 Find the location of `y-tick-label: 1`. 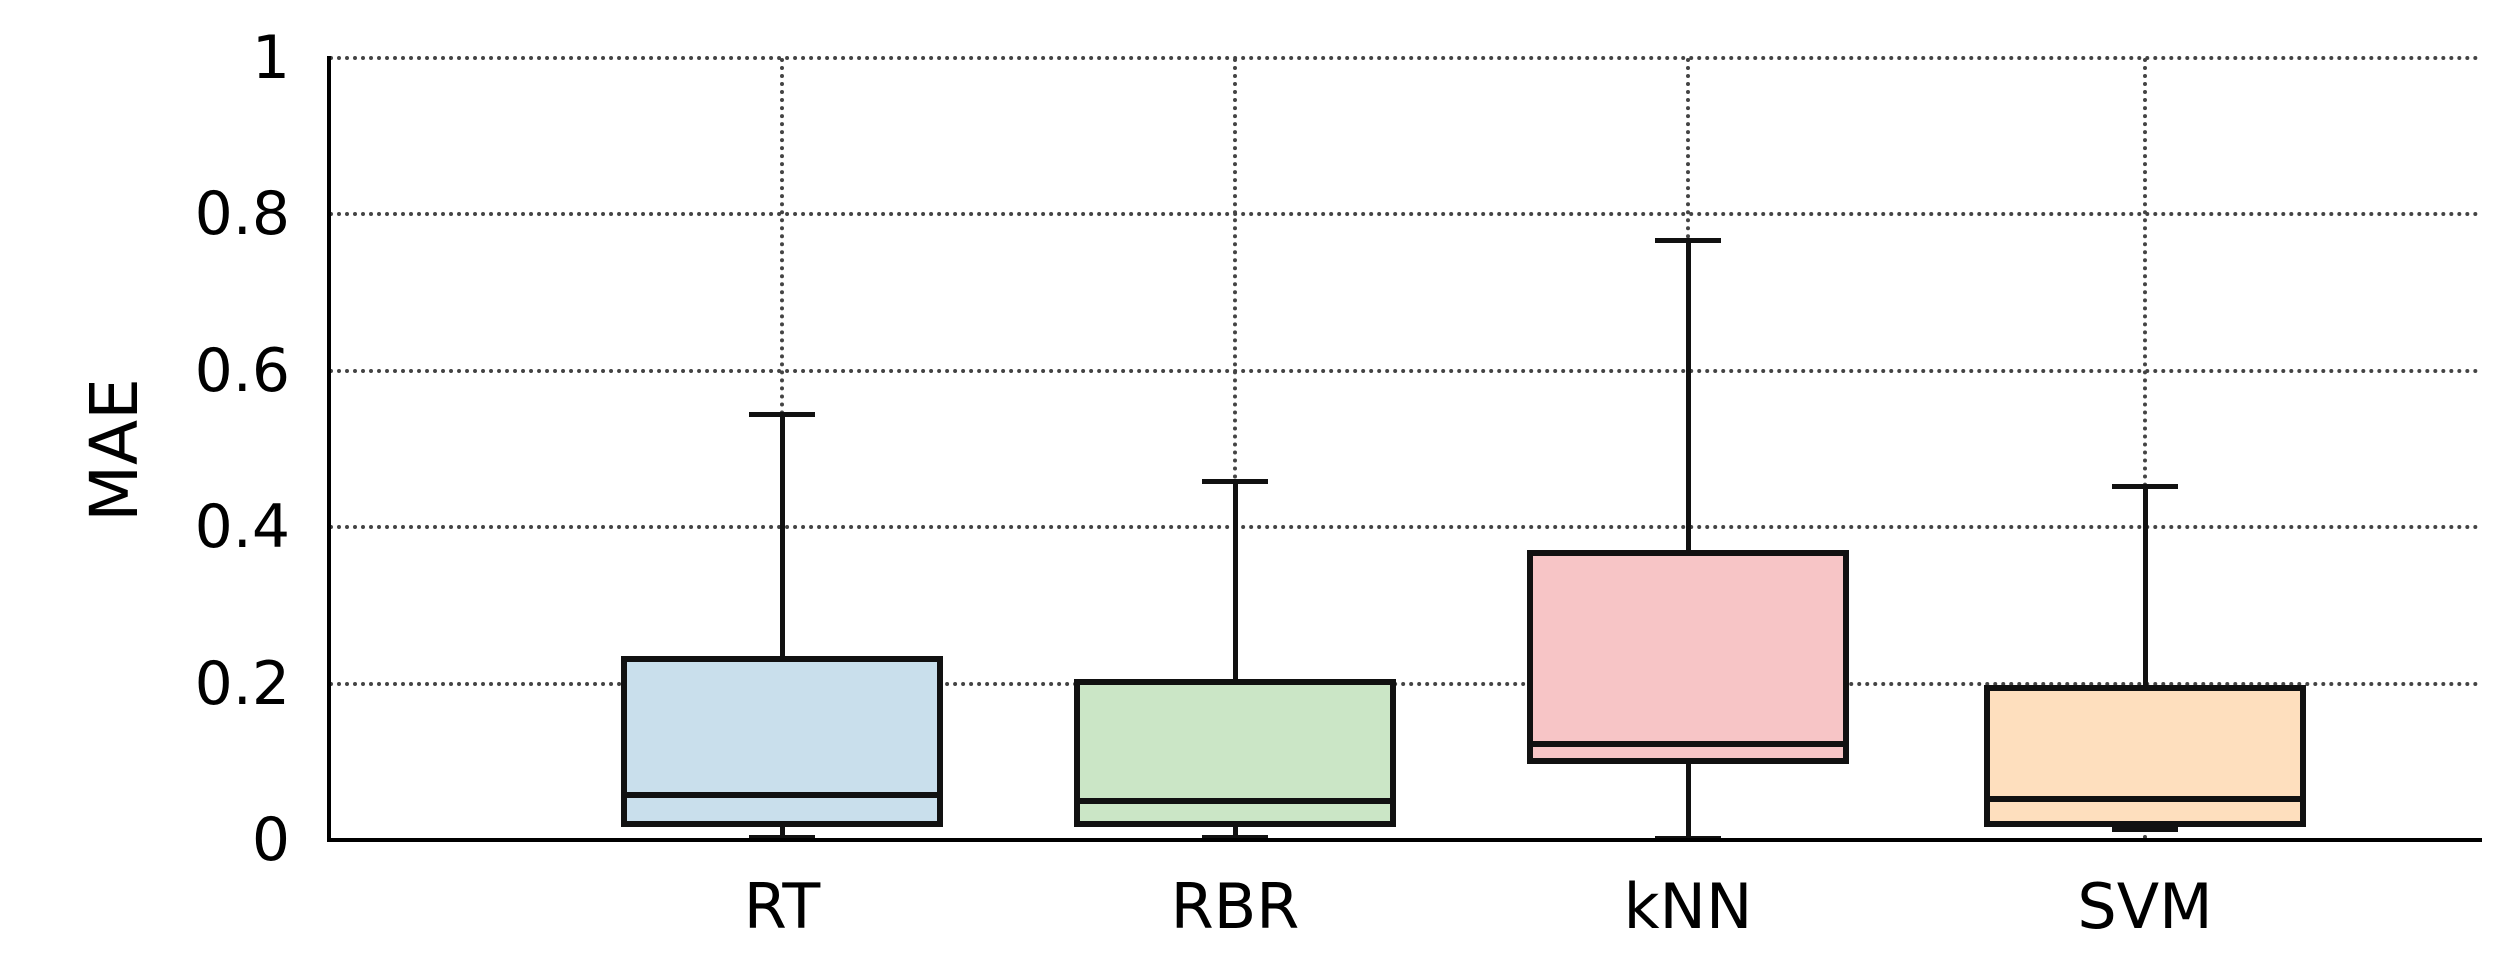

y-tick-label: 1 is located at coordinates (270, 58).